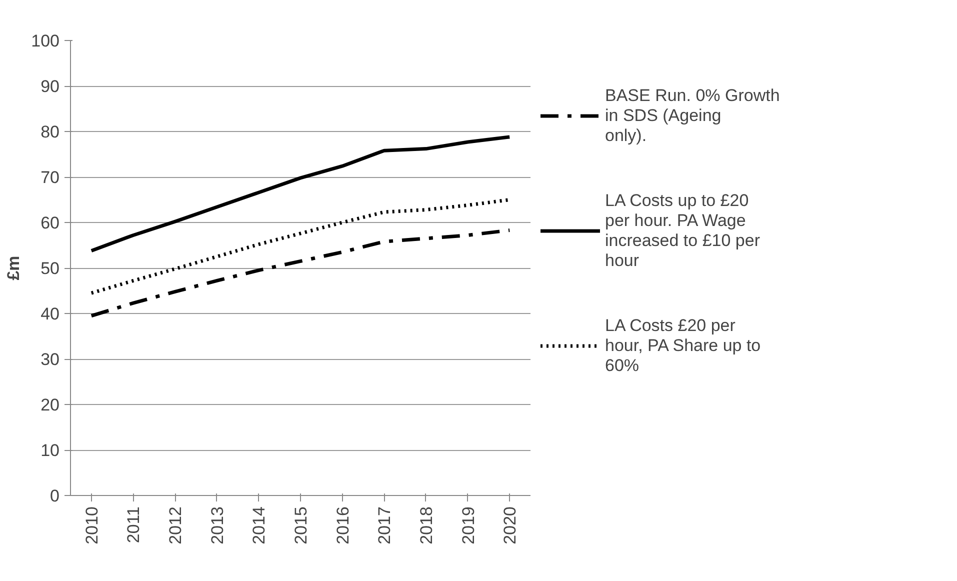 Image resolution: width=957 pixels, height=581 pixels. What do you see at coordinates (50, 223) in the screenshot?
I see `y-tick-label: 60` at bounding box center [50, 223].